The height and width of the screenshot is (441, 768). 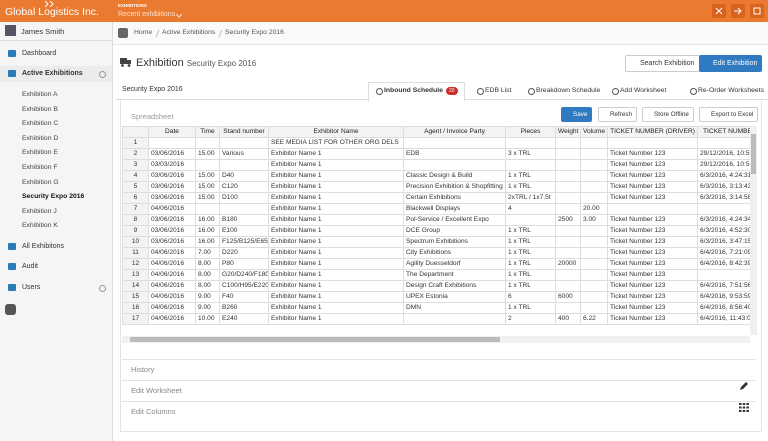 I want to click on scroll-thumb, so click(x=753, y=154).